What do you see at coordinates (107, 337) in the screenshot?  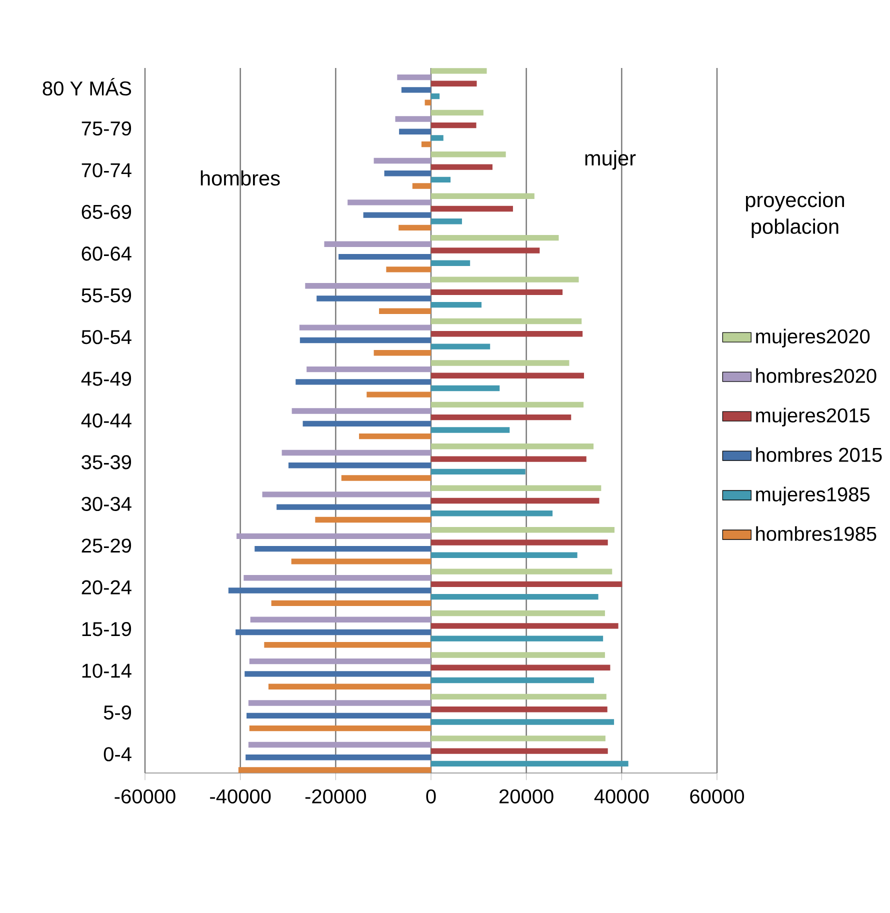 I see `y-tick-label: 50-54` at bounding box center [107, 337].